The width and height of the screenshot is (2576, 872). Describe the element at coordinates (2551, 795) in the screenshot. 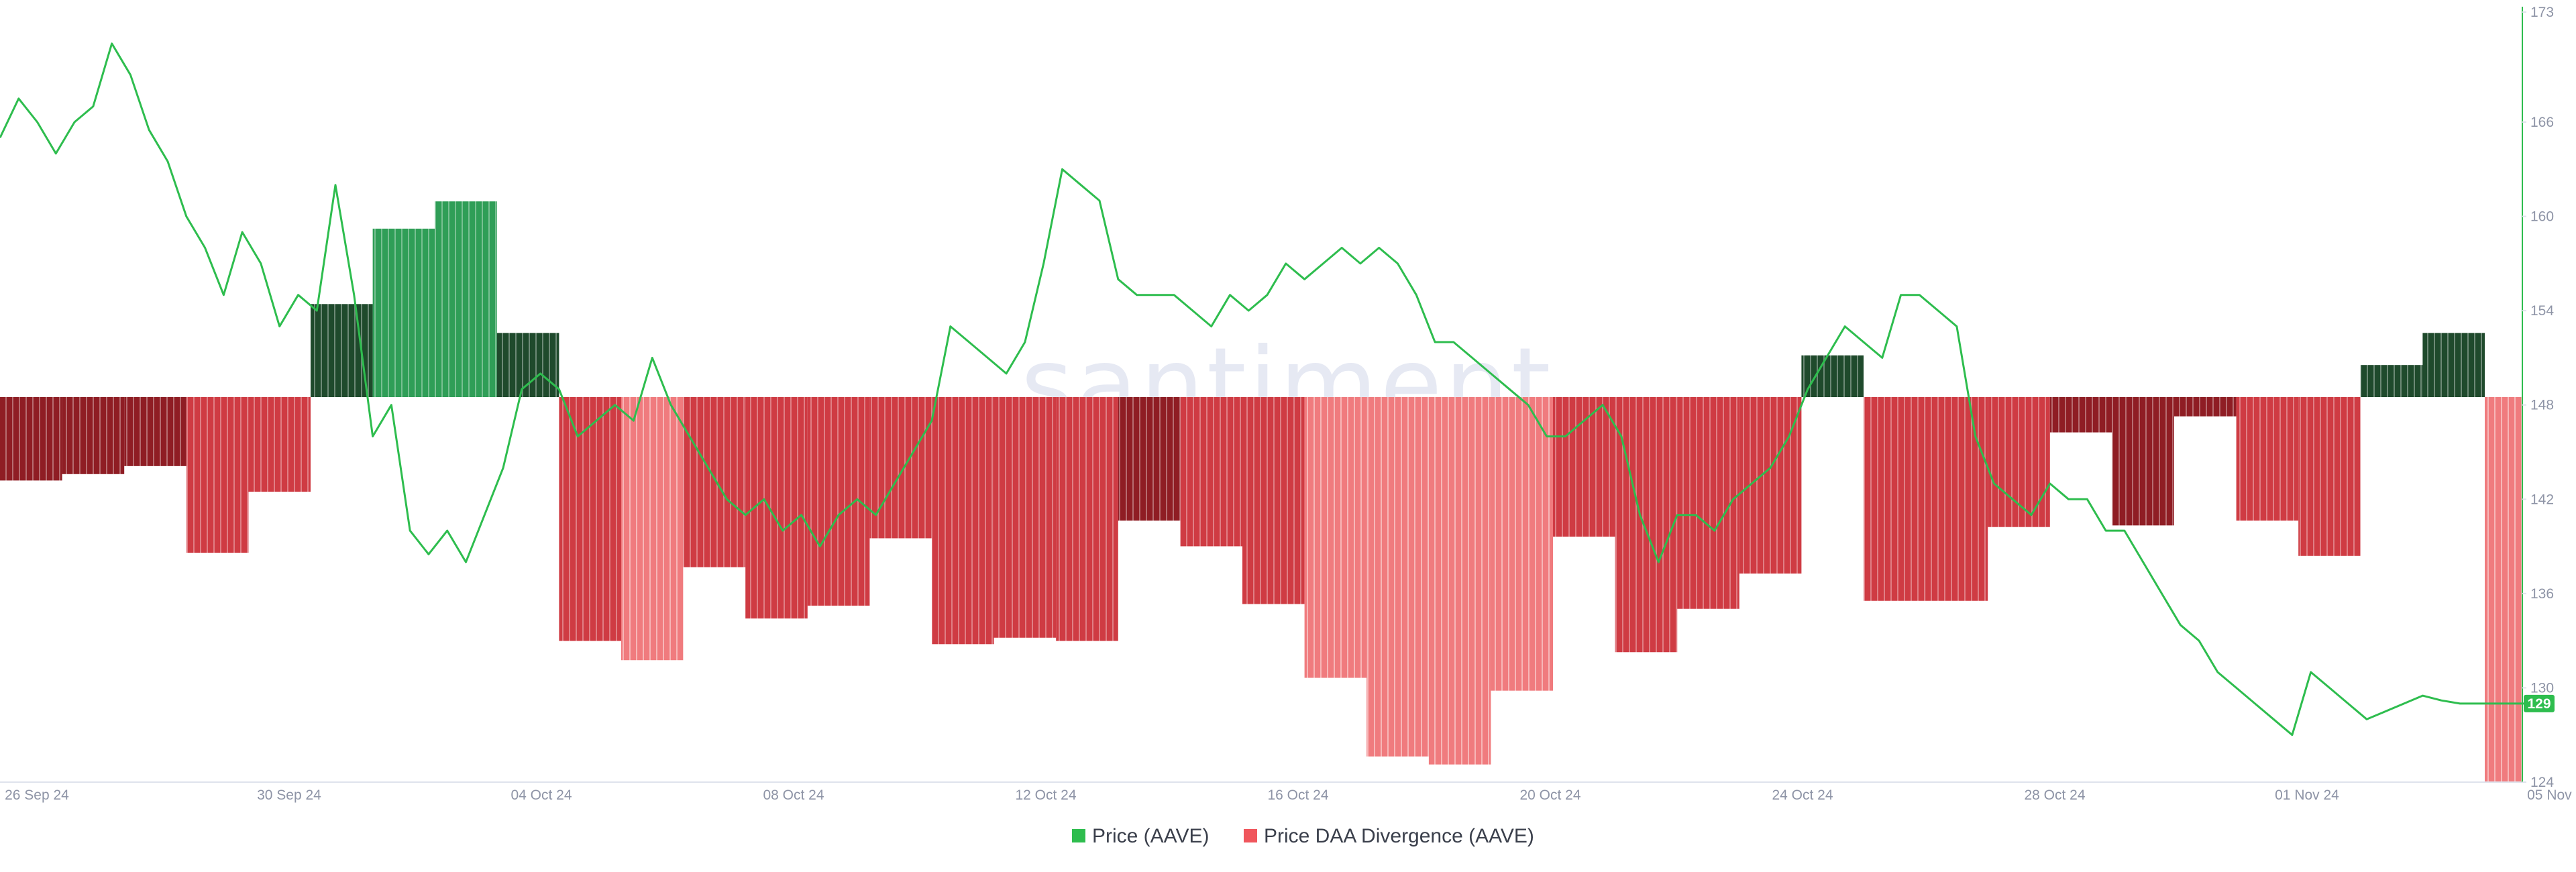

I see `x-tick-label: 05 Nov 24` at that location.